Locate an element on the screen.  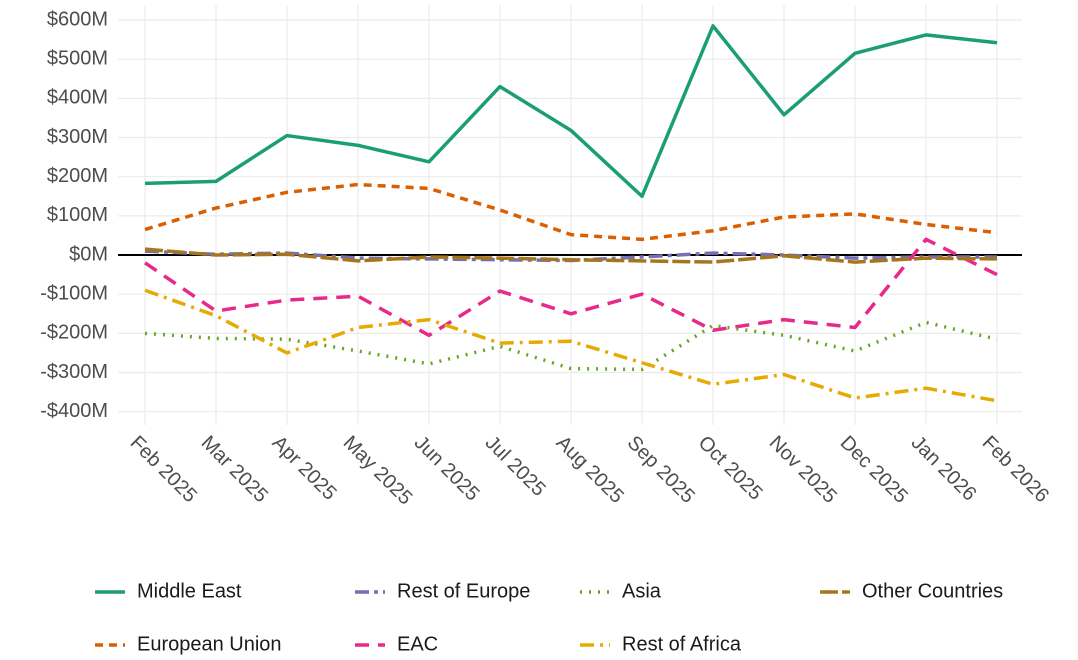
legend-label: Asia is located at coordinates (642, 591).